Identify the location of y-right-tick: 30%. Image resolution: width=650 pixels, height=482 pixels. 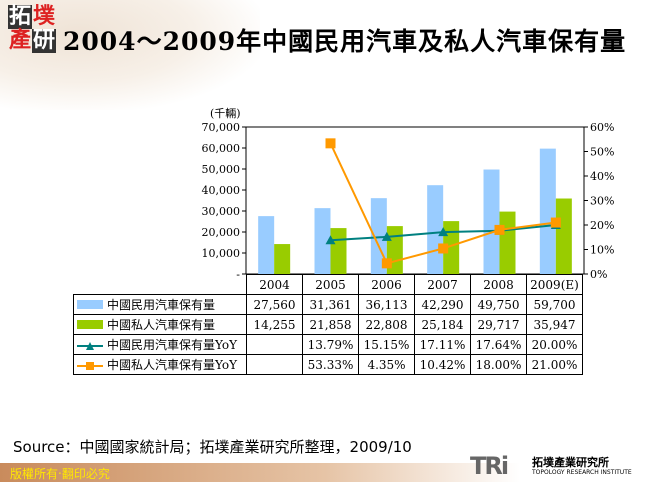
(602, 201).